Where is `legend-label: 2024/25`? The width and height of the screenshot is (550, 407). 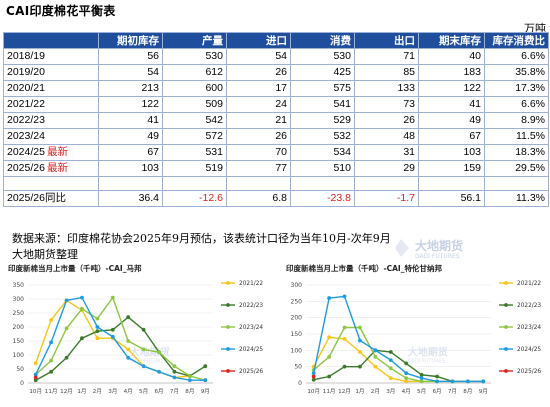 legend-label: 2024/25 is located at coordinates (251, 350).